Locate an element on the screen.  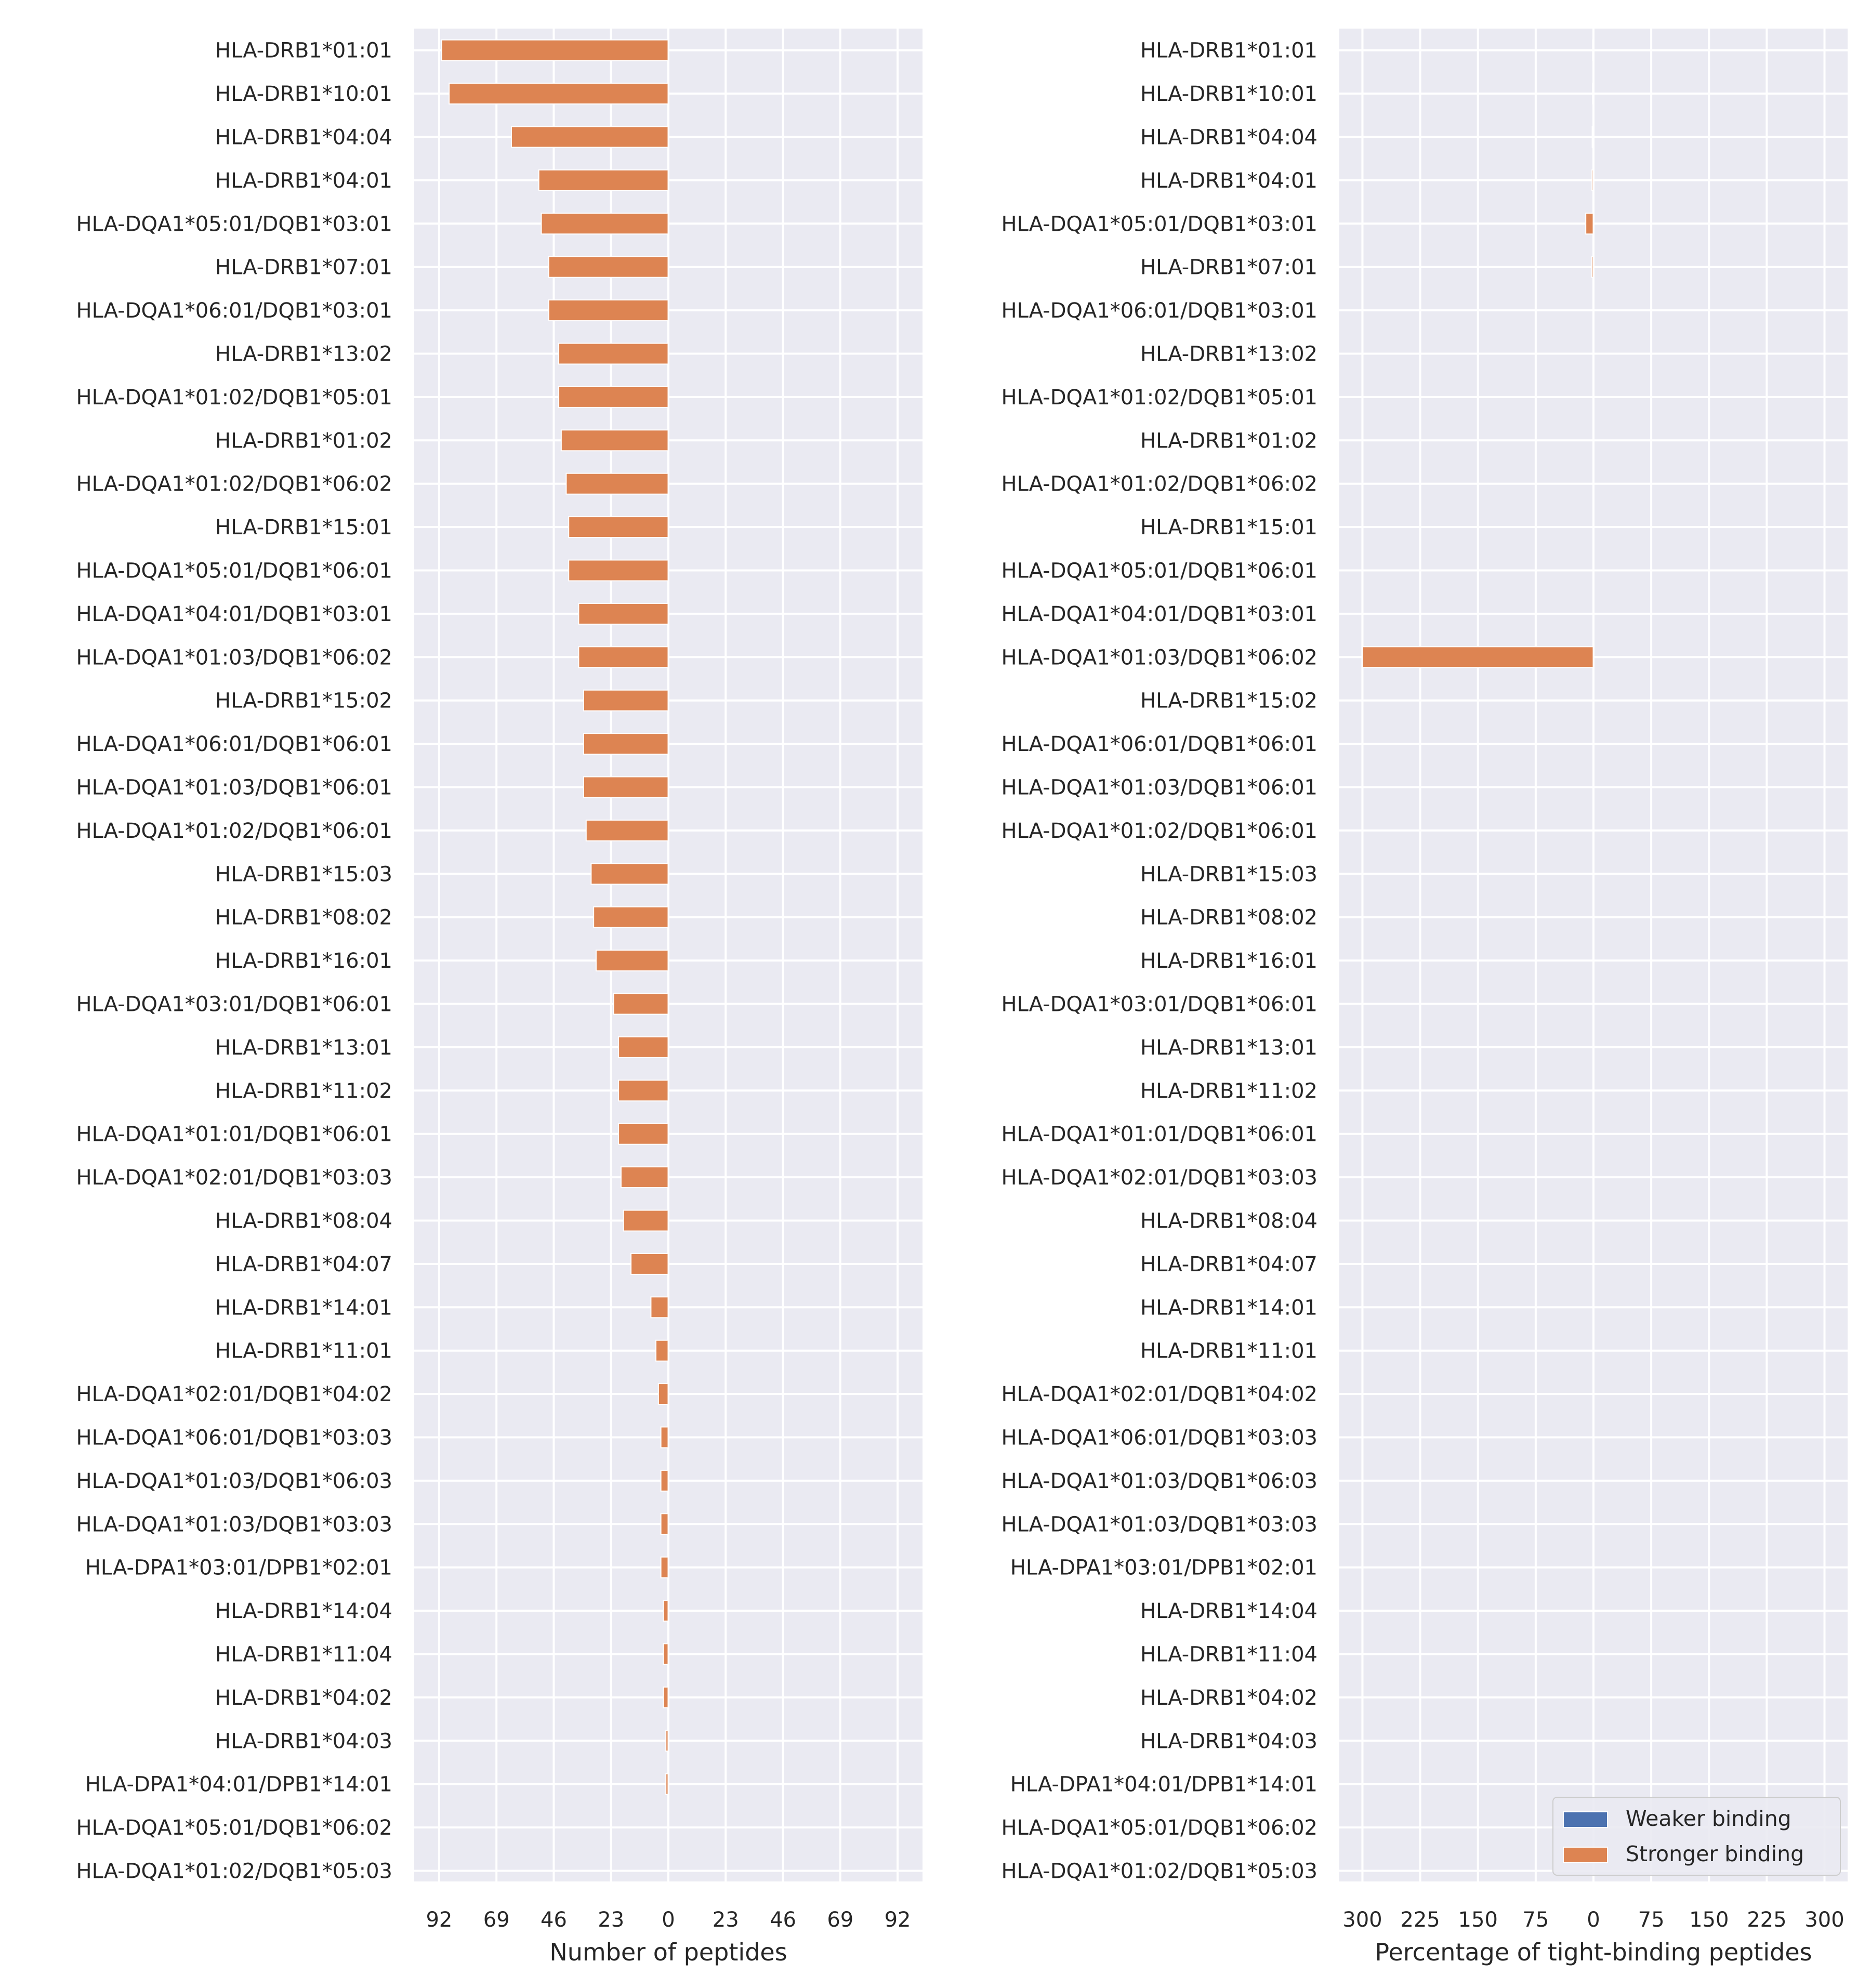
y-tick-label: HLA-DRB1*07:01 is located at coordinates (1228, 268).